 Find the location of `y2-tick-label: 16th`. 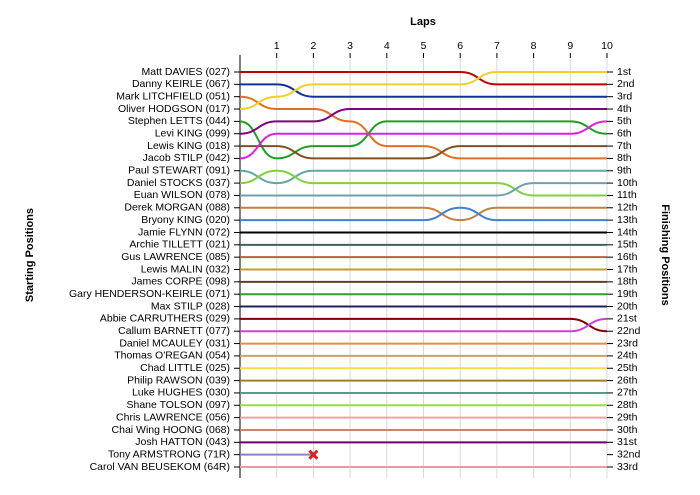

y2-tick-label: 16th is located at coordinates (627, 257).